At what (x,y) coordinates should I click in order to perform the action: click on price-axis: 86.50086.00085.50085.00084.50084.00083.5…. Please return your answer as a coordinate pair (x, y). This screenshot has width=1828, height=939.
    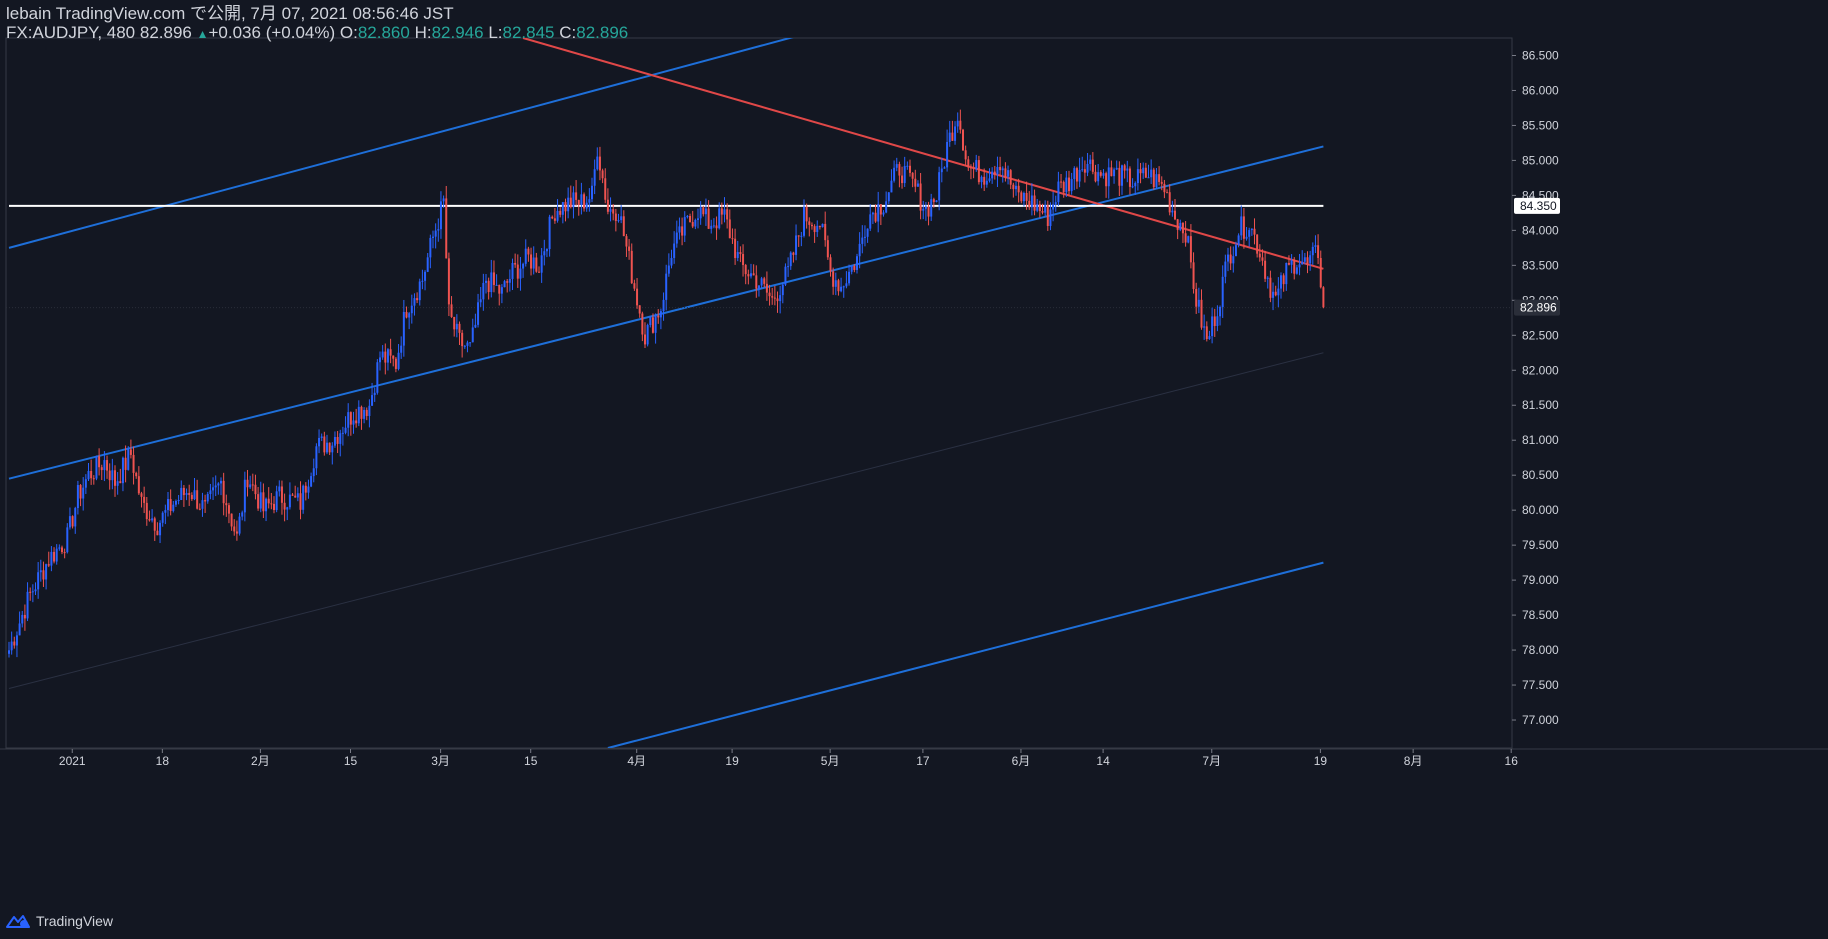
    Looking at the image, I should click on (1535, 393).